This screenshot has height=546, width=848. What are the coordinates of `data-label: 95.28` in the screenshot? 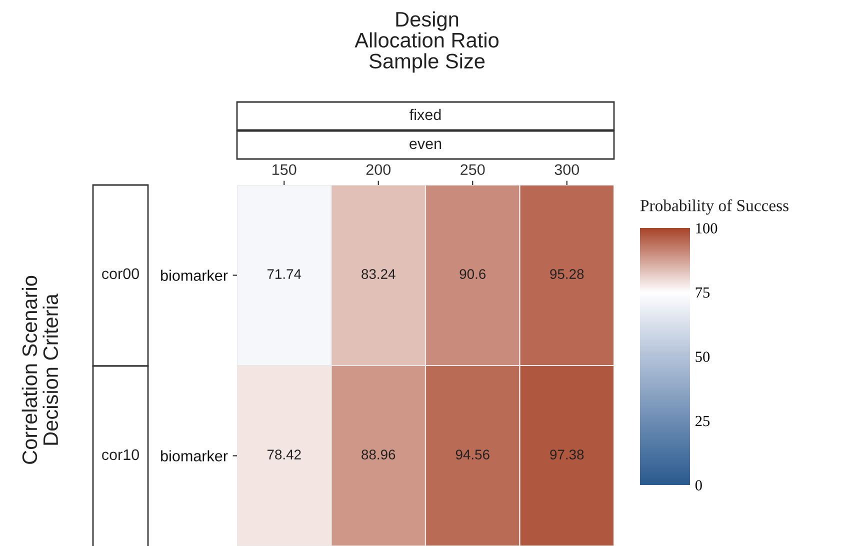 It's located at (567, 274).